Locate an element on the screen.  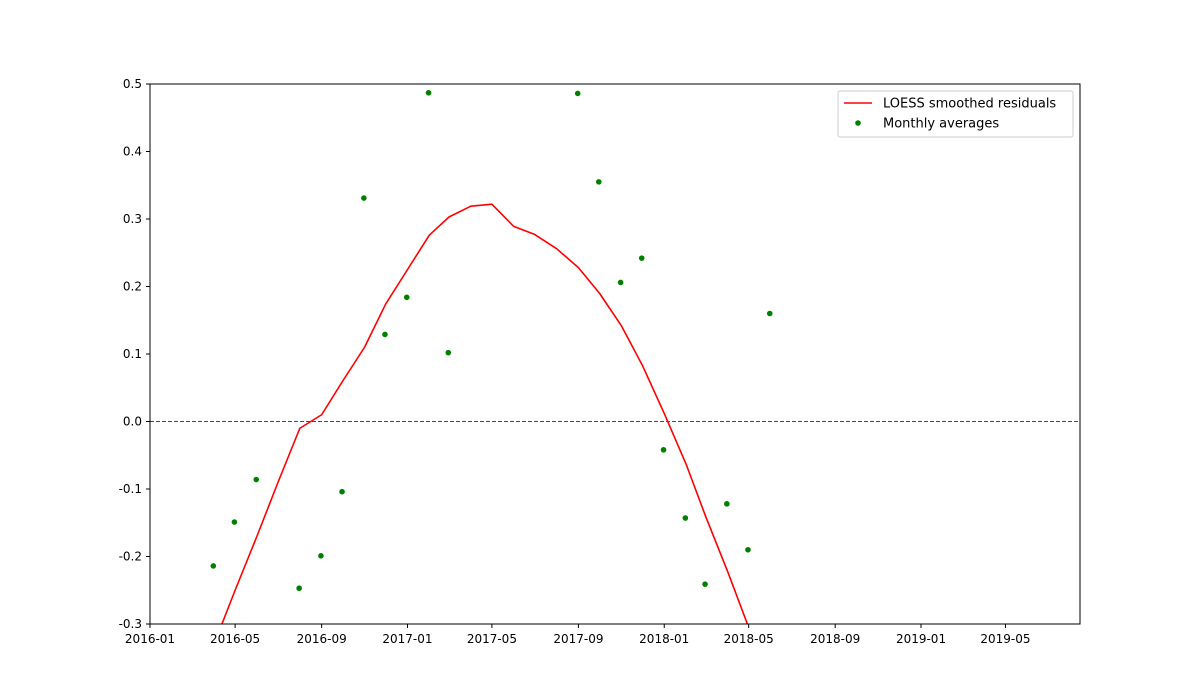
x-tick-label-9: 2019-01 is located at coordinates (921, 639).